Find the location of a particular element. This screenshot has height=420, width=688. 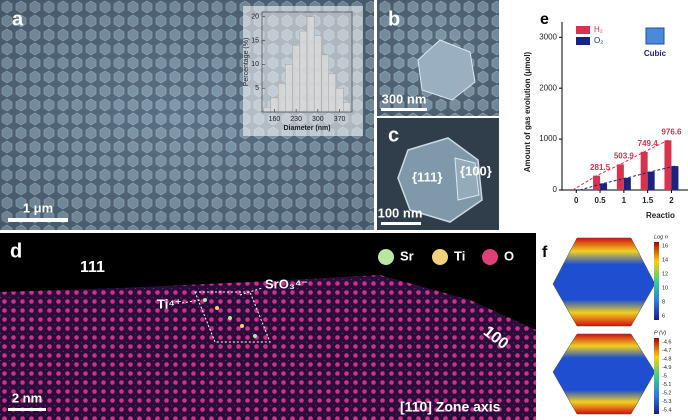

x-tick-label: 160 is located at coordinates (275, 119).